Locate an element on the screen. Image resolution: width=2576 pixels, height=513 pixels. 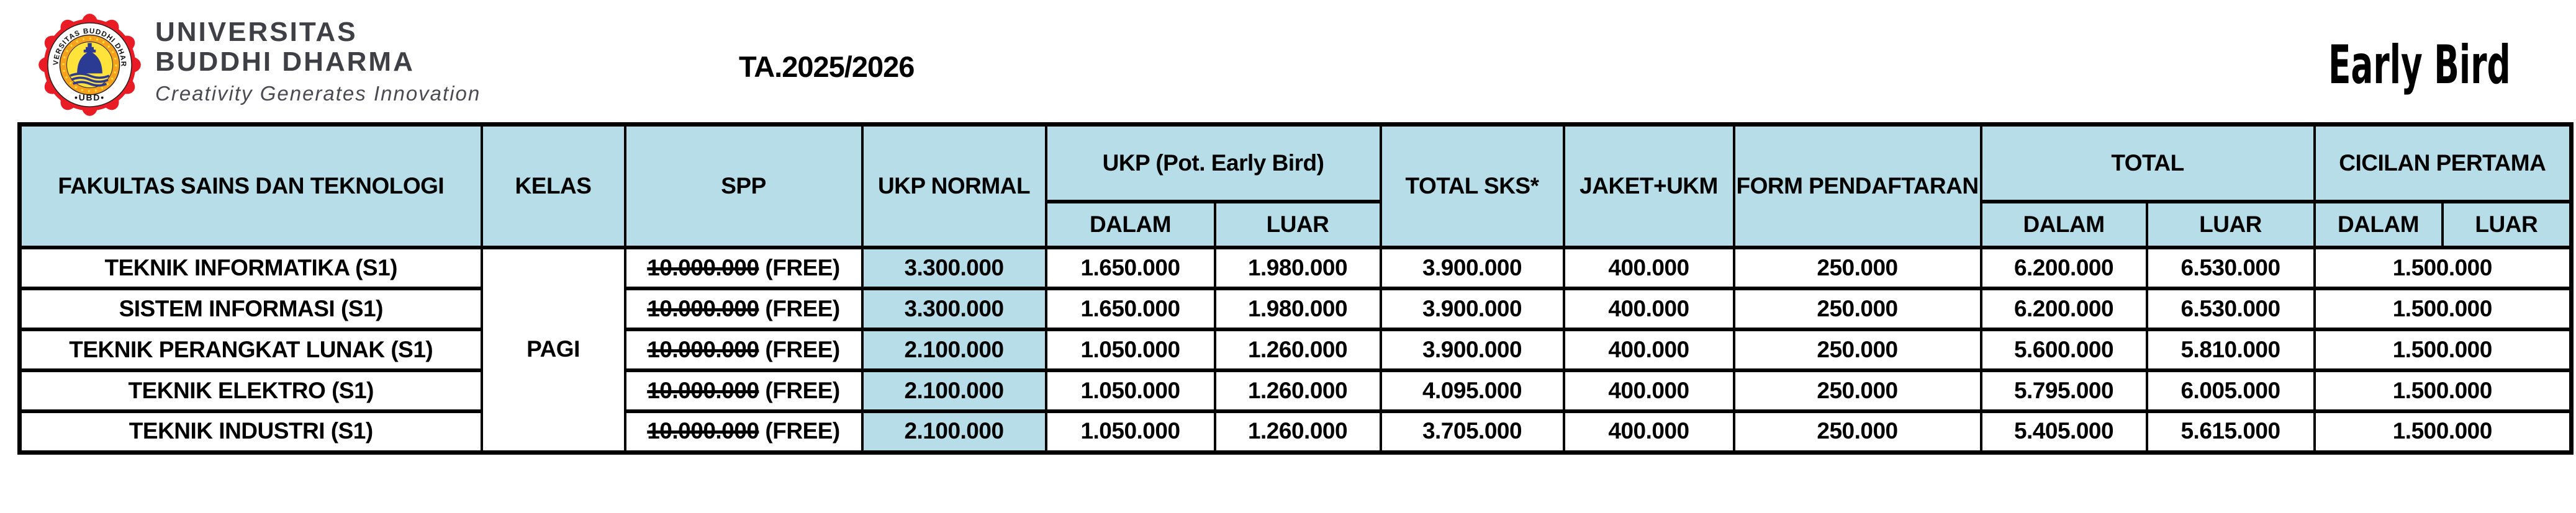
col-header-total-luar: LUAR is located at coordinates (2230, 225).